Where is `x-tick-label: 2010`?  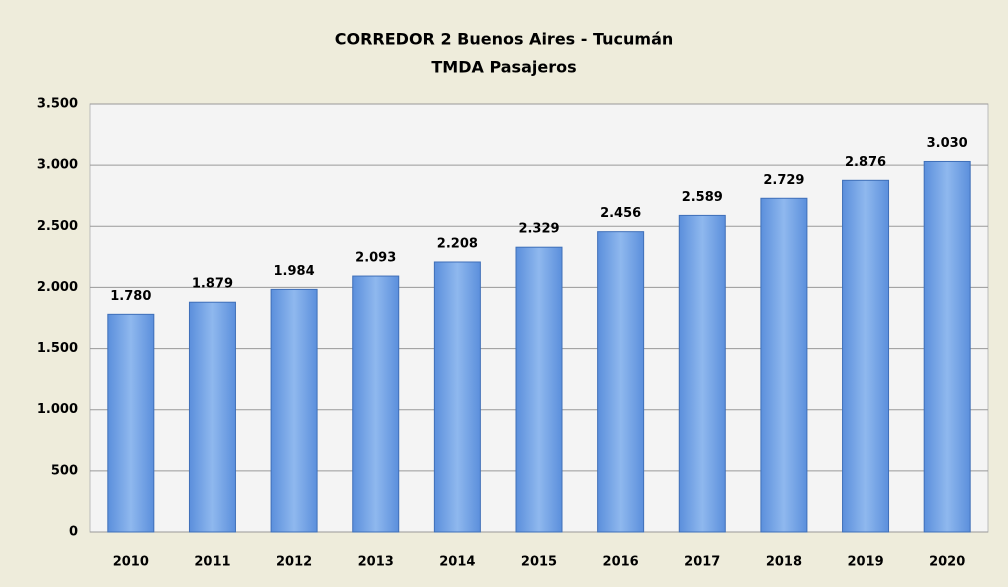
x-tick-label: 2010 is located at coordinates (131, 562).